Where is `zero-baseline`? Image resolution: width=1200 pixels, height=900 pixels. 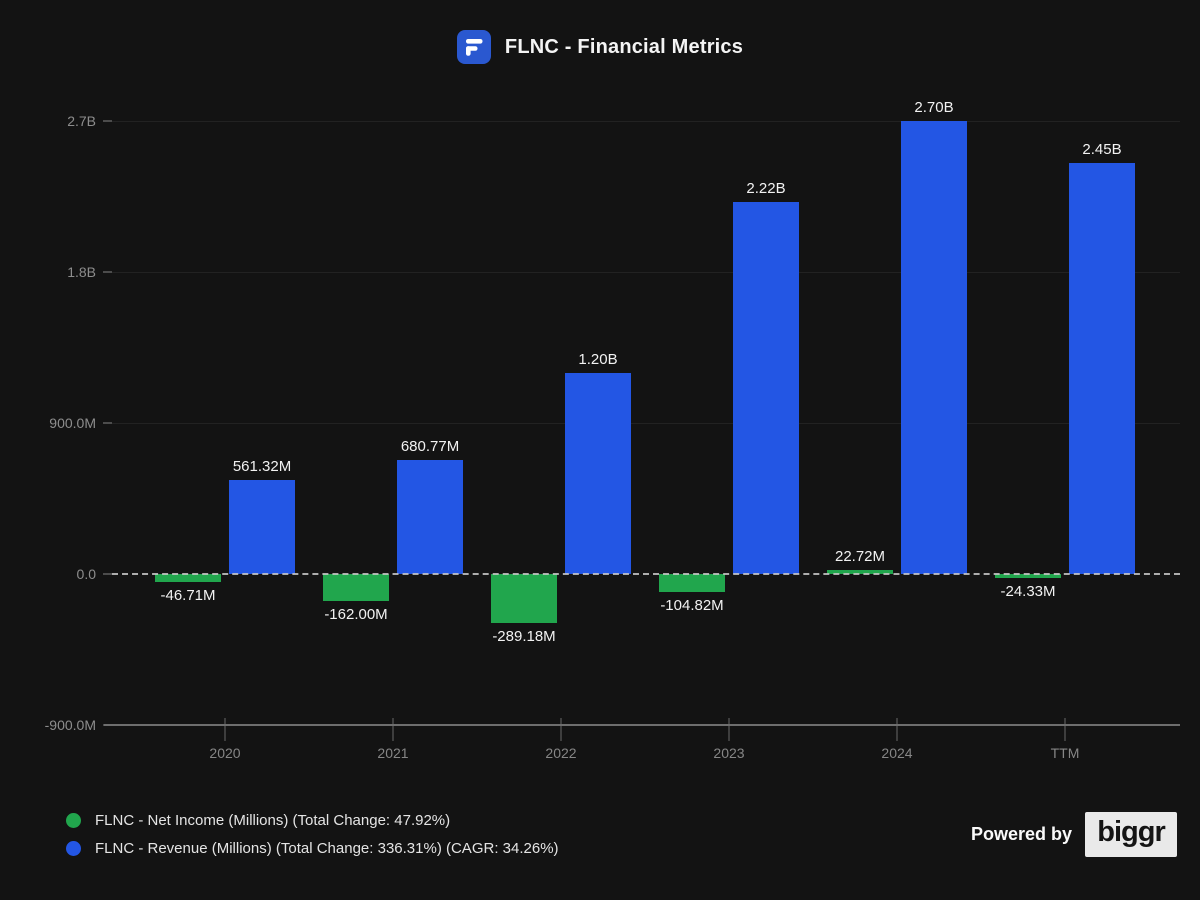
zero-baseline is located at coordinates (646, 574).